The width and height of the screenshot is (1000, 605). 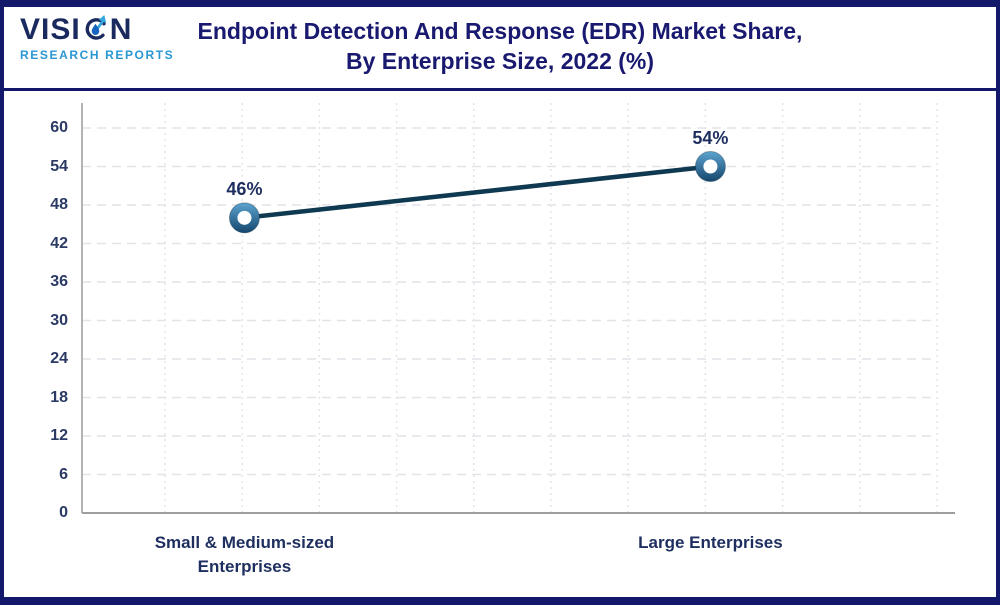 I want to click on y-axis-tick-label: 42, so click(x=59, y=243).